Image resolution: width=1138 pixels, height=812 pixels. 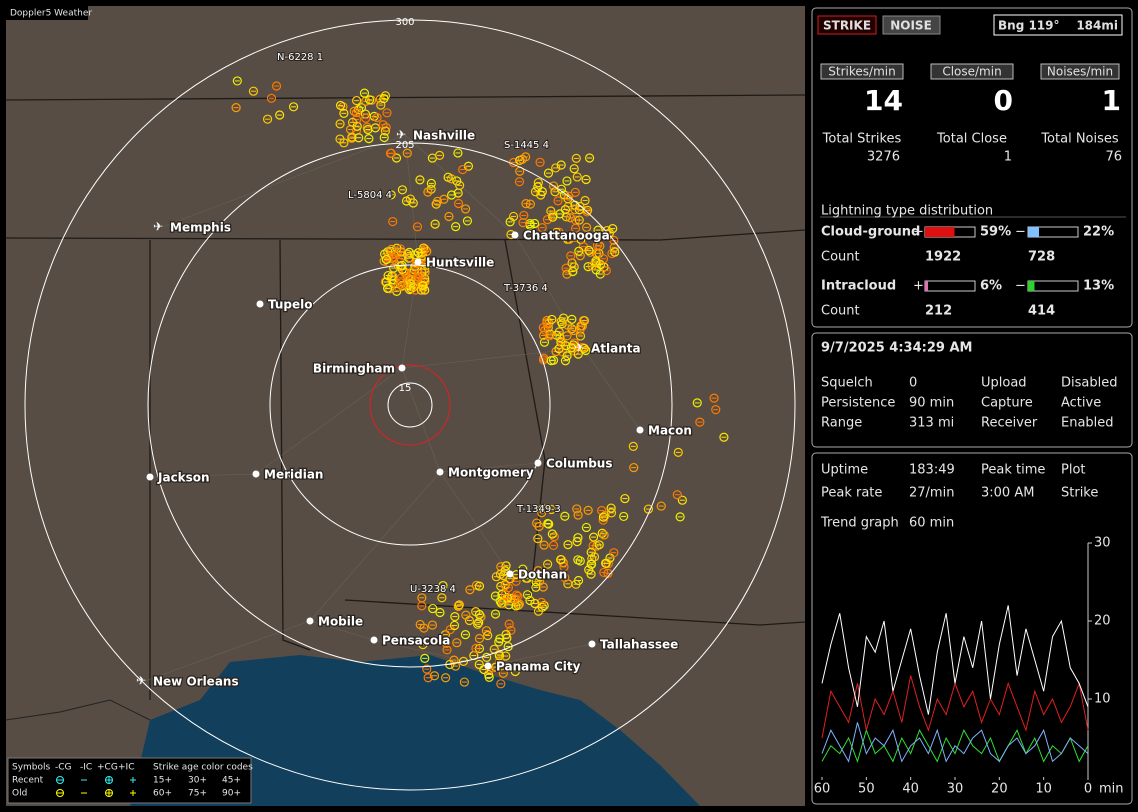 What do you see at coordinates (542, 575) in the screenshot?
I see `city-label: Dothan` at bounding box center [542, 575].